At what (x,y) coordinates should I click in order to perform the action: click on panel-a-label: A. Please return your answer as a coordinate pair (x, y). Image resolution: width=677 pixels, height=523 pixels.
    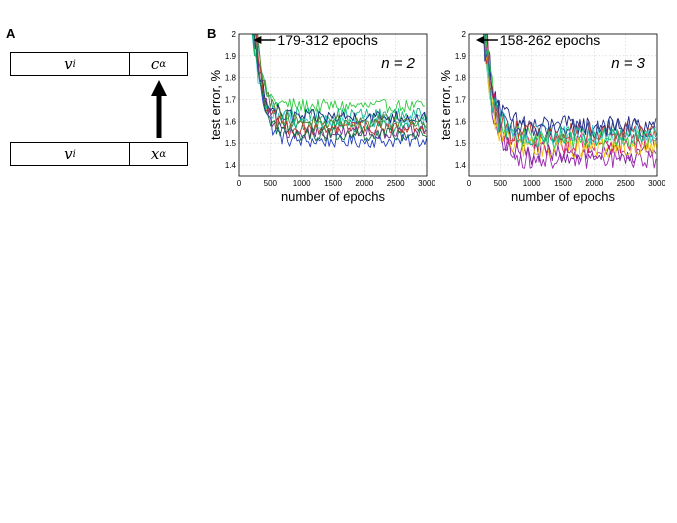
    Looking at the image, I should click on (11, 33).